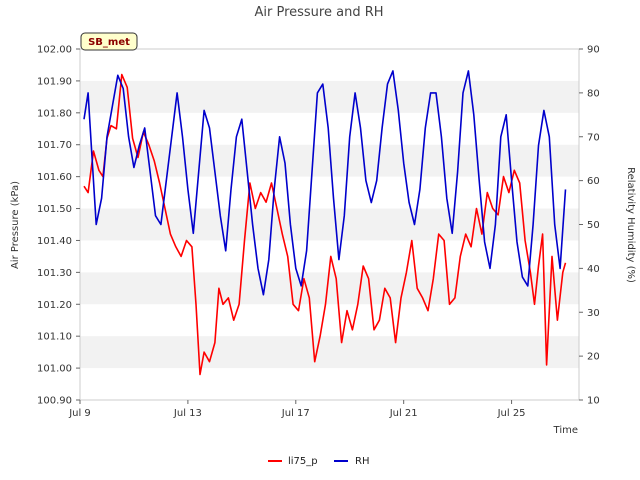 This screenshot has width=640, height=480. Describe the element at coordinates (54, 50) in the screenshot. I see `y-left-tick-label: 102.00` at that location.